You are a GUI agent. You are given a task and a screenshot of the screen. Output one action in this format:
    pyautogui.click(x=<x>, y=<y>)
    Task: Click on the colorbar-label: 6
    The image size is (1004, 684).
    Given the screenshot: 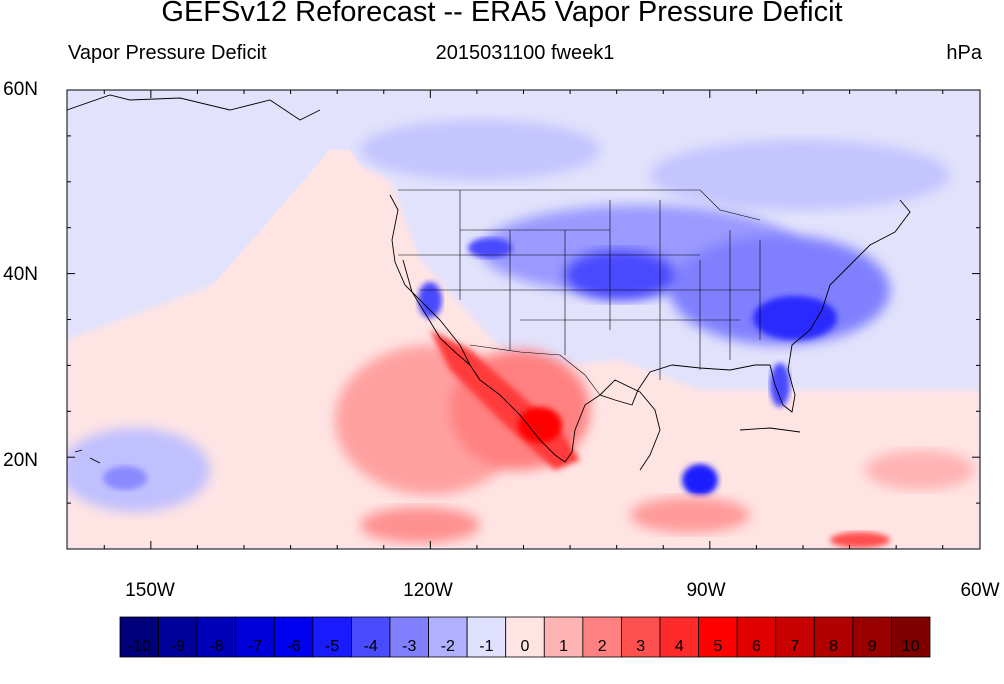 What is the action you would take?
    pyautogui.click(x=756, y=646)
    